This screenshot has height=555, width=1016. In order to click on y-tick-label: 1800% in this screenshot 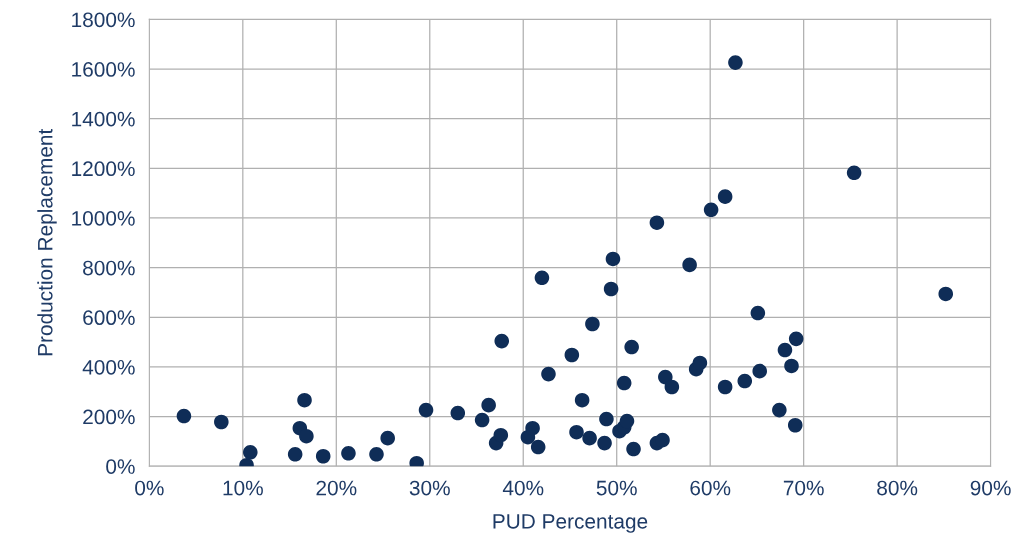, I will do `click(103, 20)`.